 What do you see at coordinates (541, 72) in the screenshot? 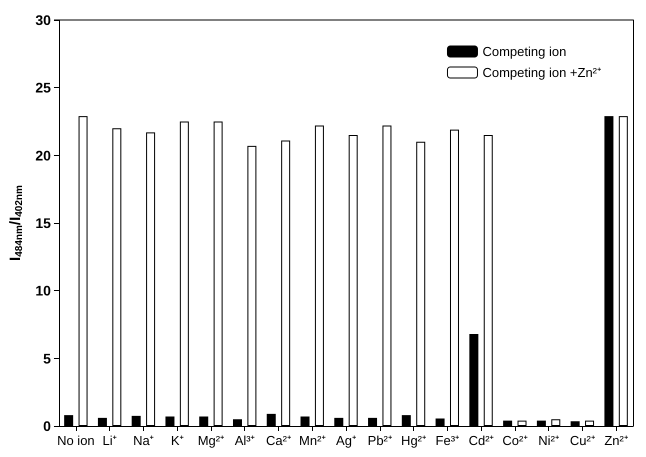
I see `legend-label: Competing ion +Zn²⁺` at bounding box center [541, 72].